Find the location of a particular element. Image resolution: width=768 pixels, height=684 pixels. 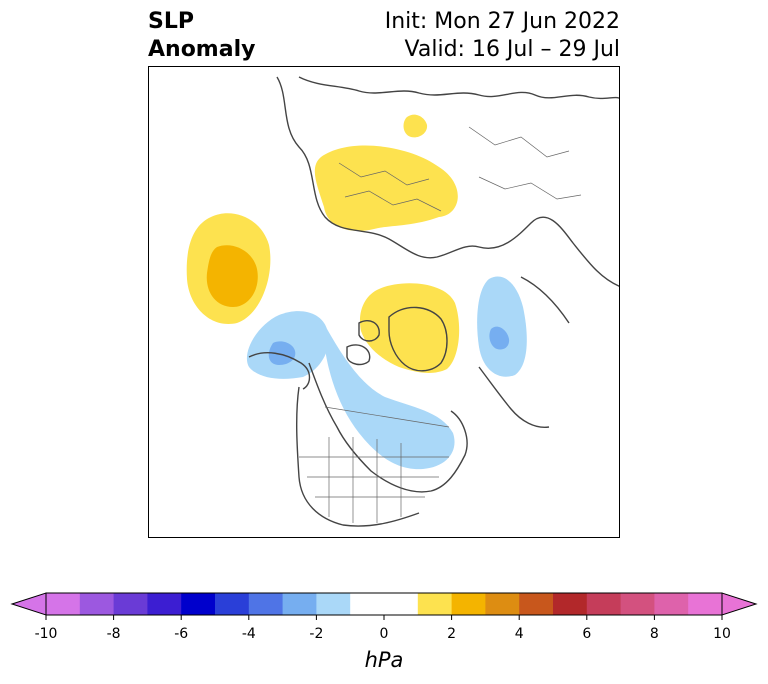

colorbar-bar is located at coordinates (384, 606).